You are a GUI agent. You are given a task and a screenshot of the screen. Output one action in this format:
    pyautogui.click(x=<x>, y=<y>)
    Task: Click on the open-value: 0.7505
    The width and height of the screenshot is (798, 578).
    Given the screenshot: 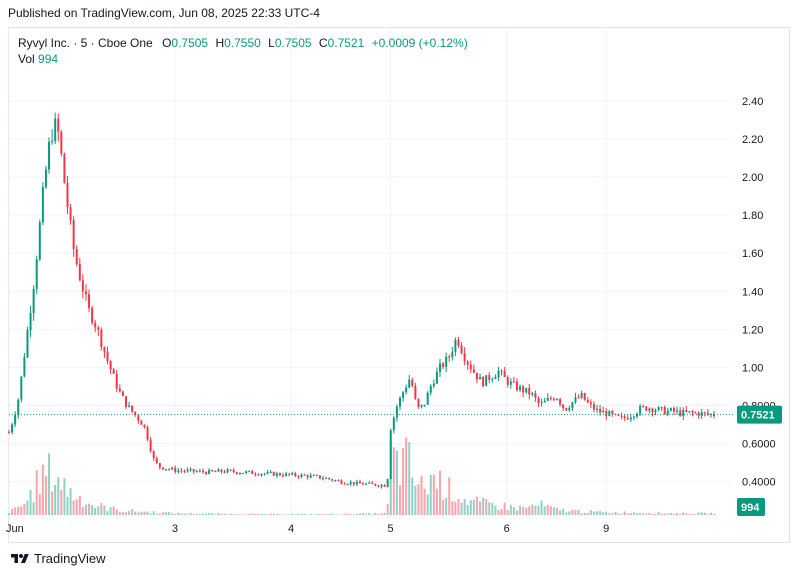 What is the action you would take?
    pyautogui.click(x=190, y=43)
    